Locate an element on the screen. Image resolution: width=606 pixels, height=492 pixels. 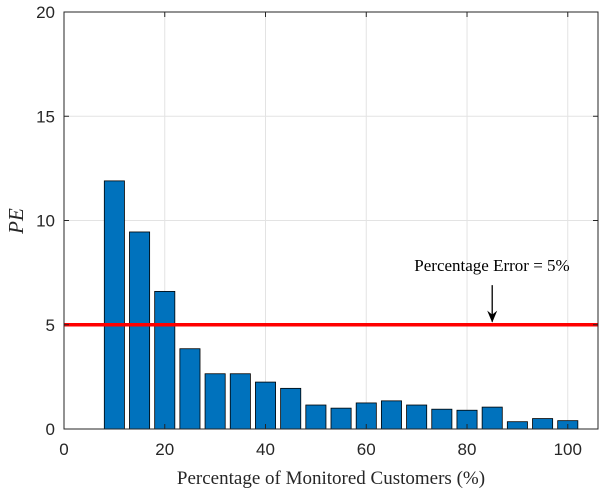
x-tick-label: 100 is located at coordinates (568, 449).